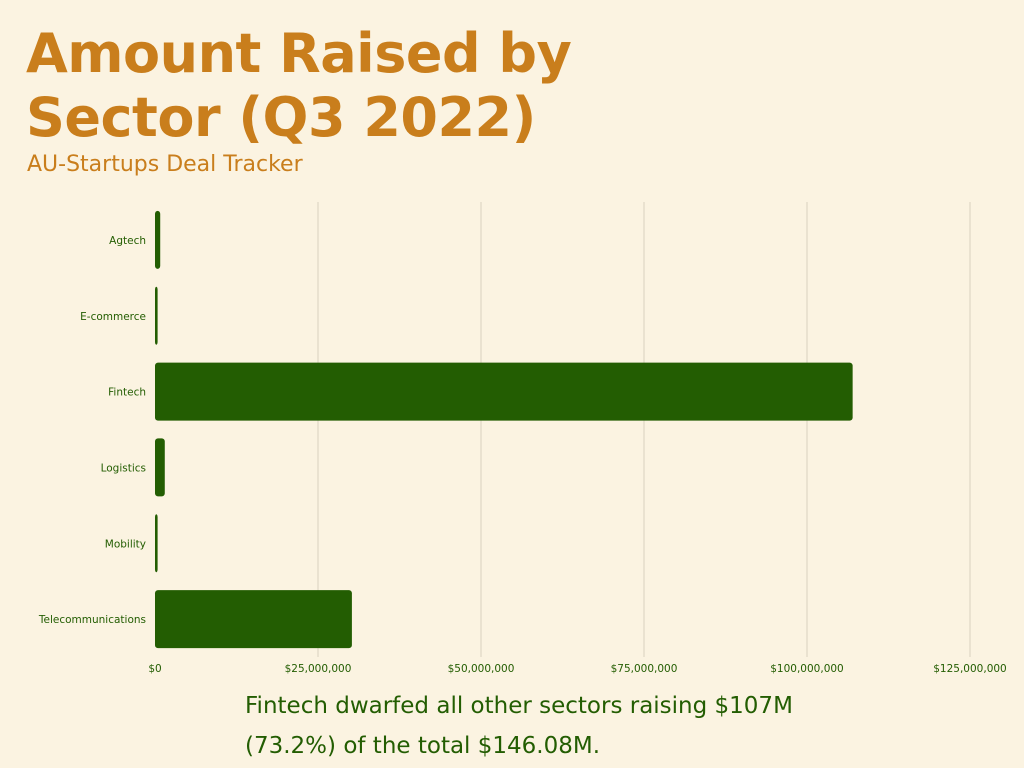  Describe the element at coordinates (318, 669) in the screenshot. I see `x-tick-label: $25,000,000` at that location.